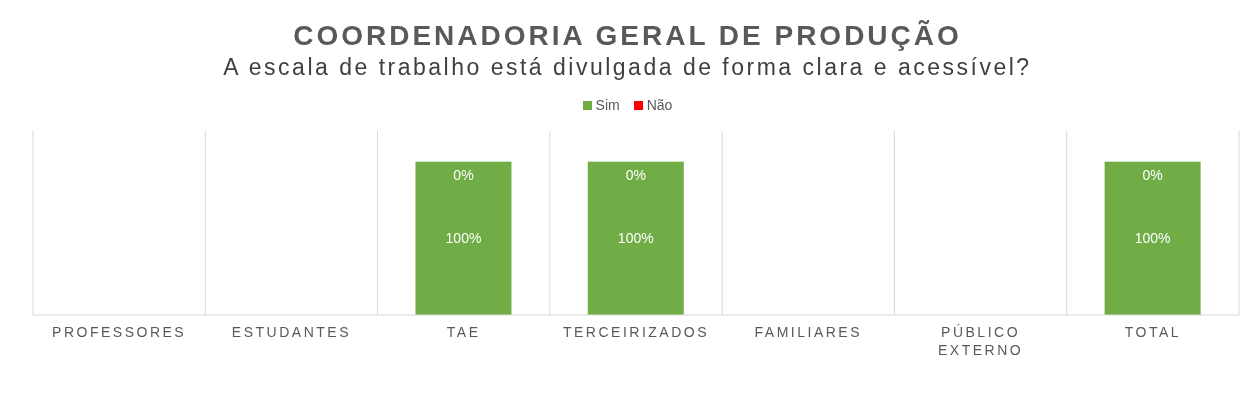 The image size is (1255, 409). Describe the element at coordinates (463, 332) in the screenshot. I see `x-tick-label: TAE` at that location.